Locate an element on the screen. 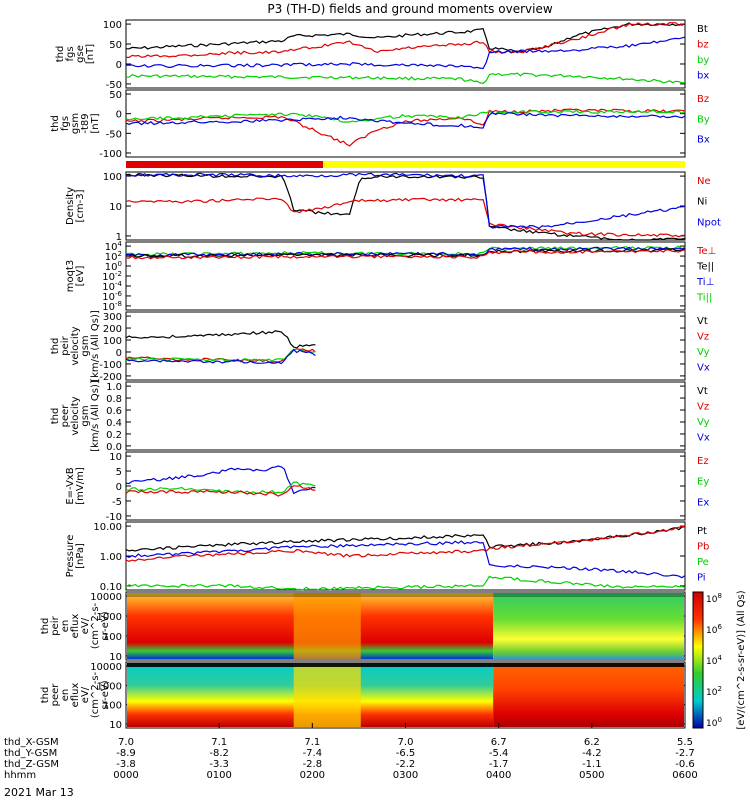 This screenshot has height=804, width=750. y-tick-label: -50 is located at coordinates (114, 85).